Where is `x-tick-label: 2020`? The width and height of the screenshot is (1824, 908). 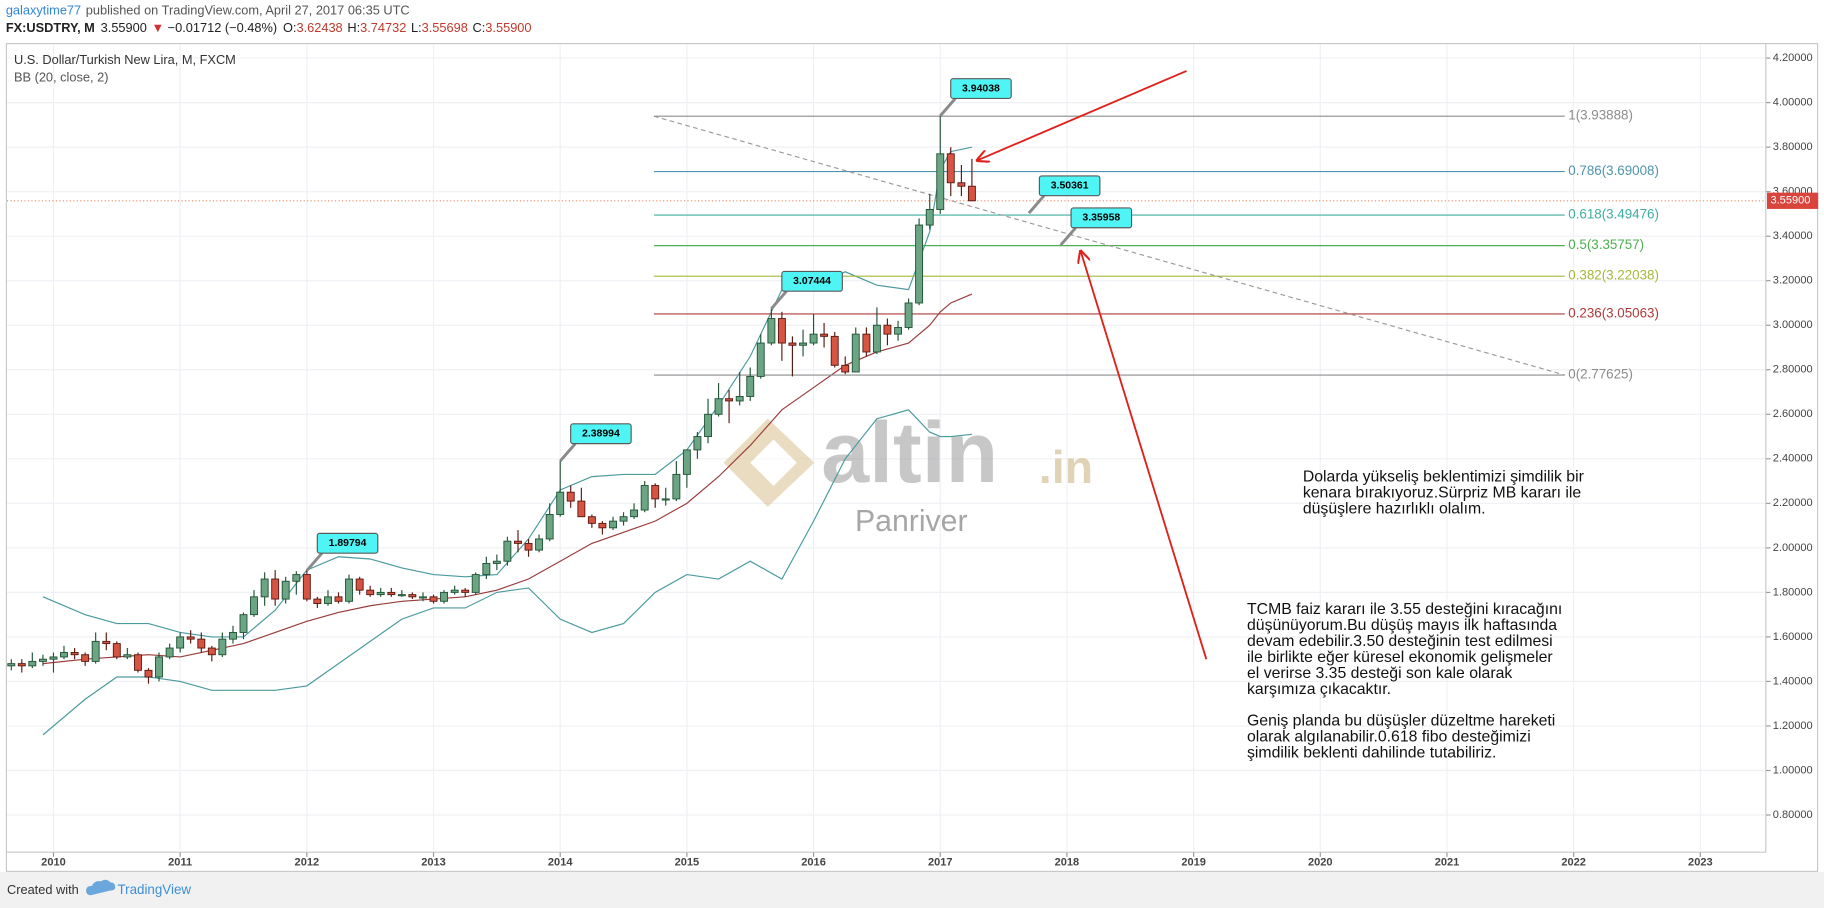 x-tick-label: 2020 is located at coordinates (1320, 863).